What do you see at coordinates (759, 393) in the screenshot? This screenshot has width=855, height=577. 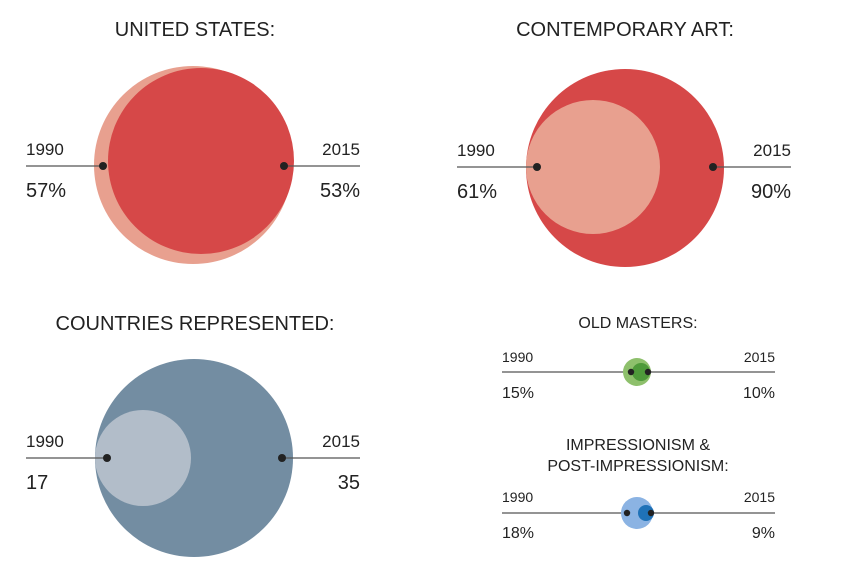 I see `value-2015-label: 10%` at bounding box center [759, 393].